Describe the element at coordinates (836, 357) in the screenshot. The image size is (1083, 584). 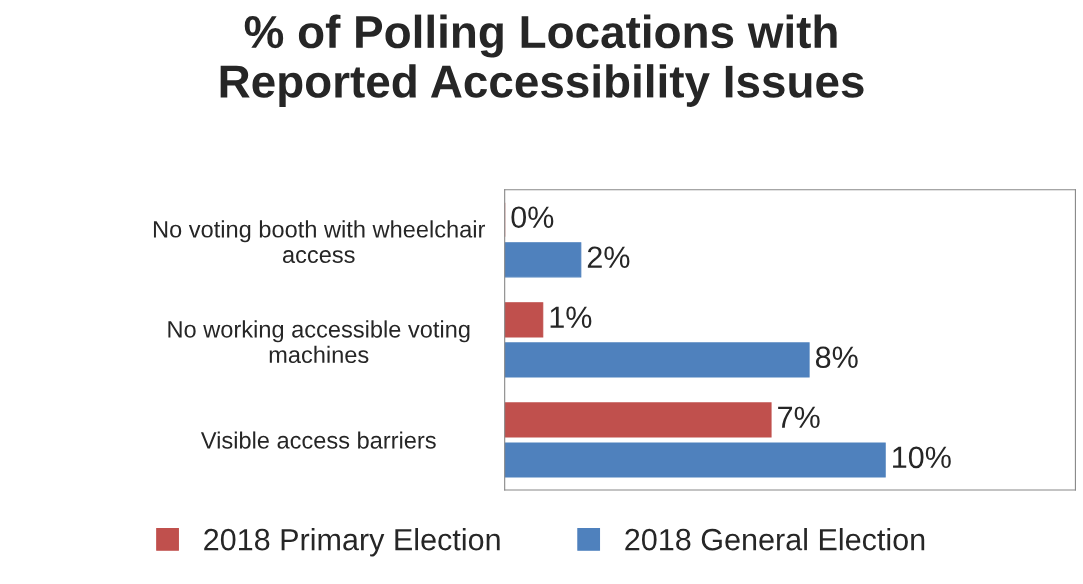
I see `data-label: 8%` at that location.